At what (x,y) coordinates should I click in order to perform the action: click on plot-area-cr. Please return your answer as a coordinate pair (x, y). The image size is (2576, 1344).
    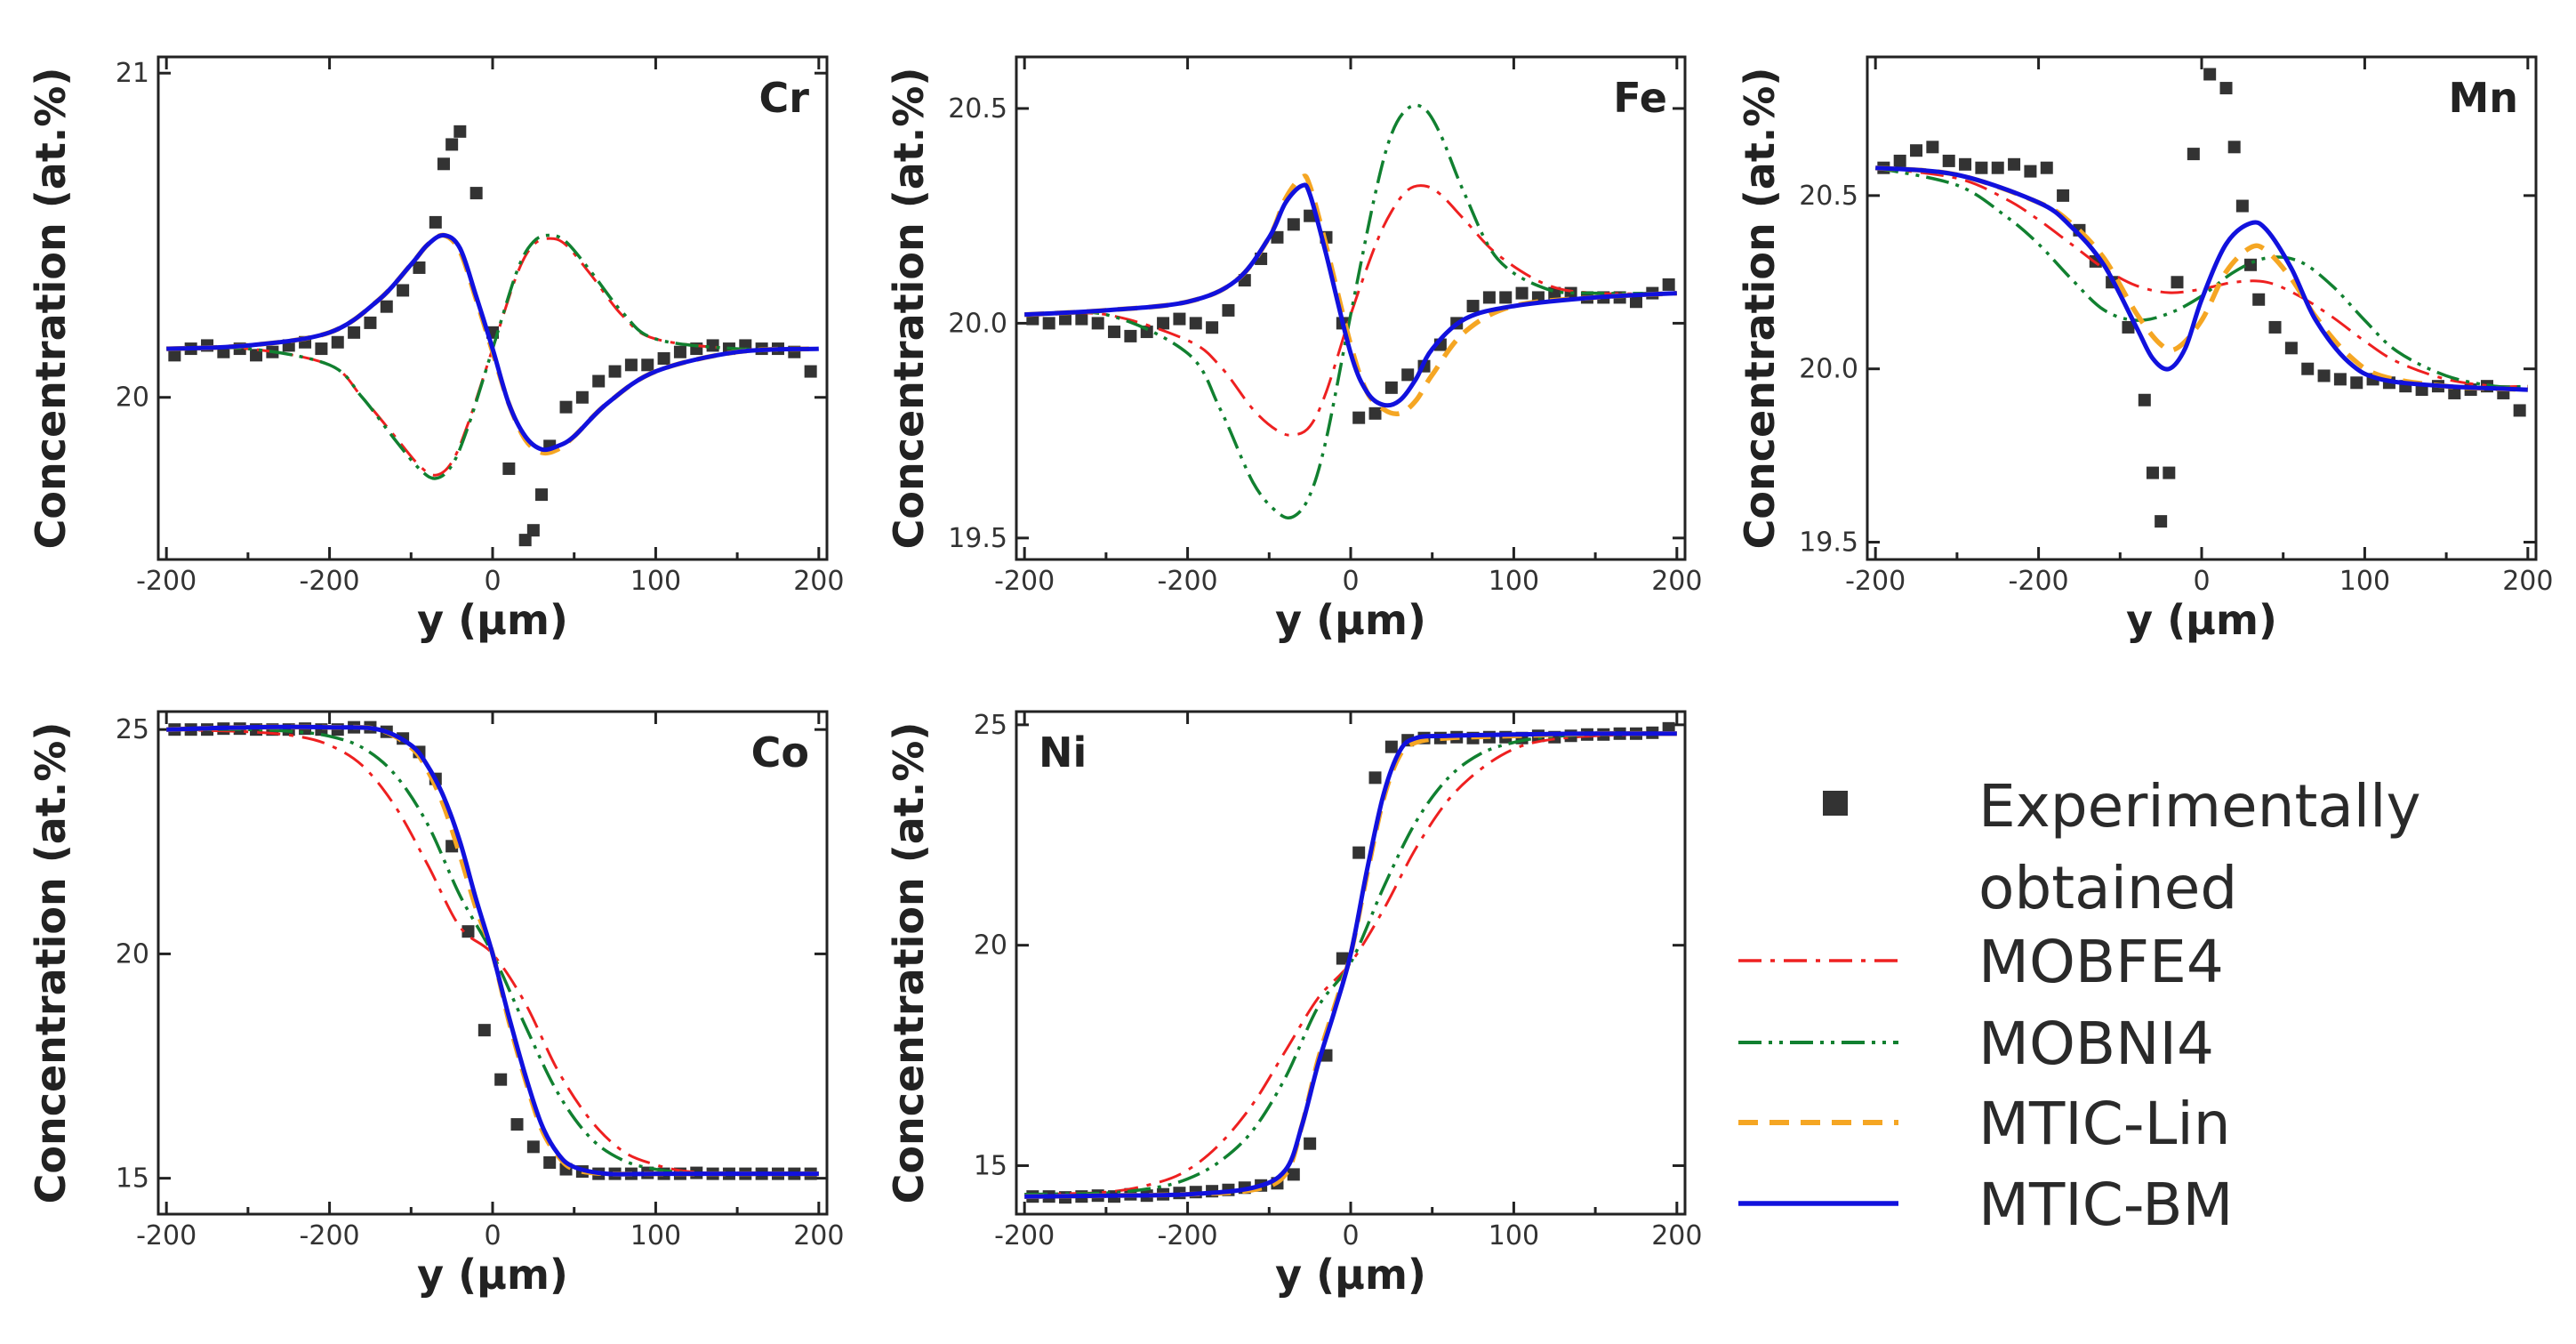
    Looking at the image, I should click on (492, 336).